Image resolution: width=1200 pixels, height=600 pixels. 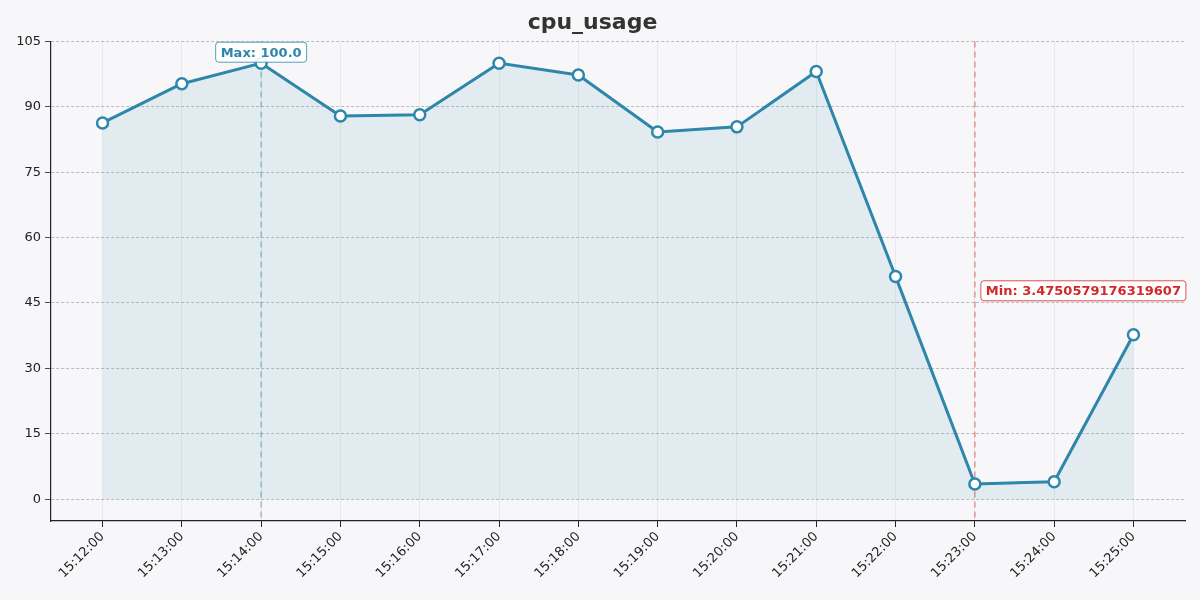 I want to click on chart-title: cpu_usage, so click(x=592, y=21).